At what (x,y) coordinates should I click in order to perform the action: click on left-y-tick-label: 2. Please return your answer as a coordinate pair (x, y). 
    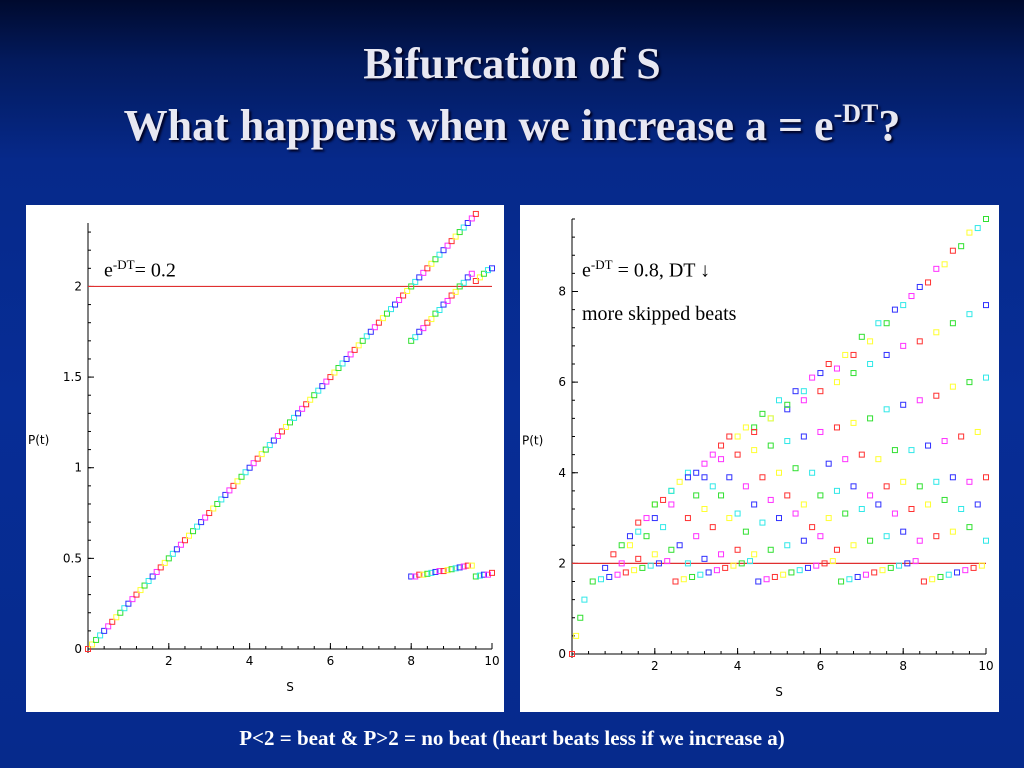
    Looking at the image, I should click on (78, 286).